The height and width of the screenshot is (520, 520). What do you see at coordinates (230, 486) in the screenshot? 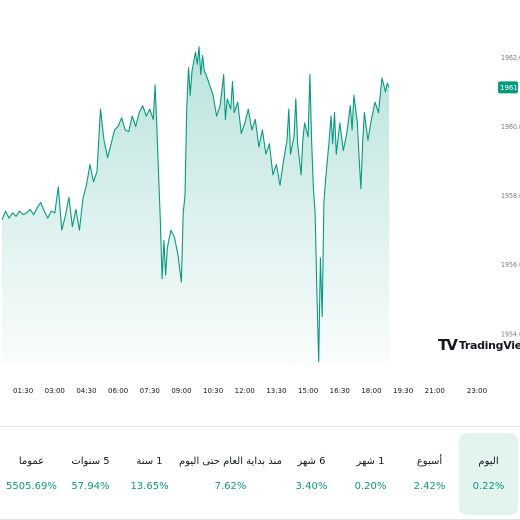
I see `performance-period-value: 7.62%` at bounding box center [230, 486].